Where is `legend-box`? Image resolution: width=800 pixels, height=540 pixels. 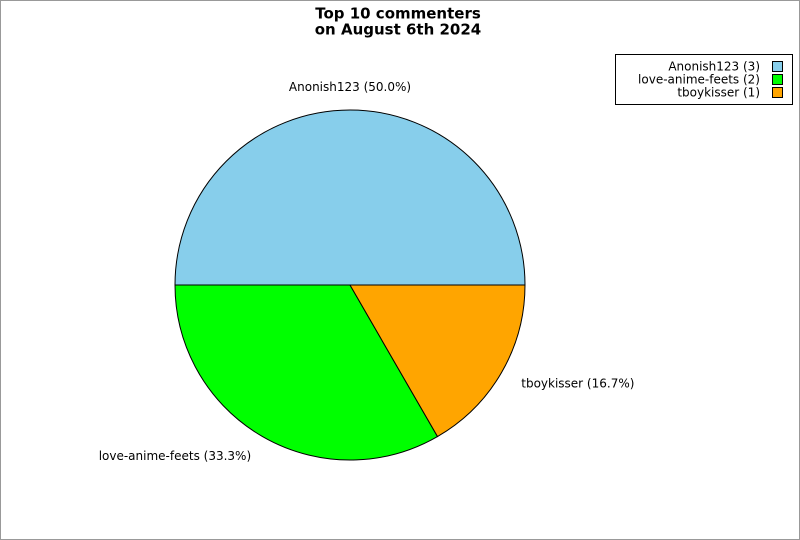 legend-box is located at coordinates (704, 79).